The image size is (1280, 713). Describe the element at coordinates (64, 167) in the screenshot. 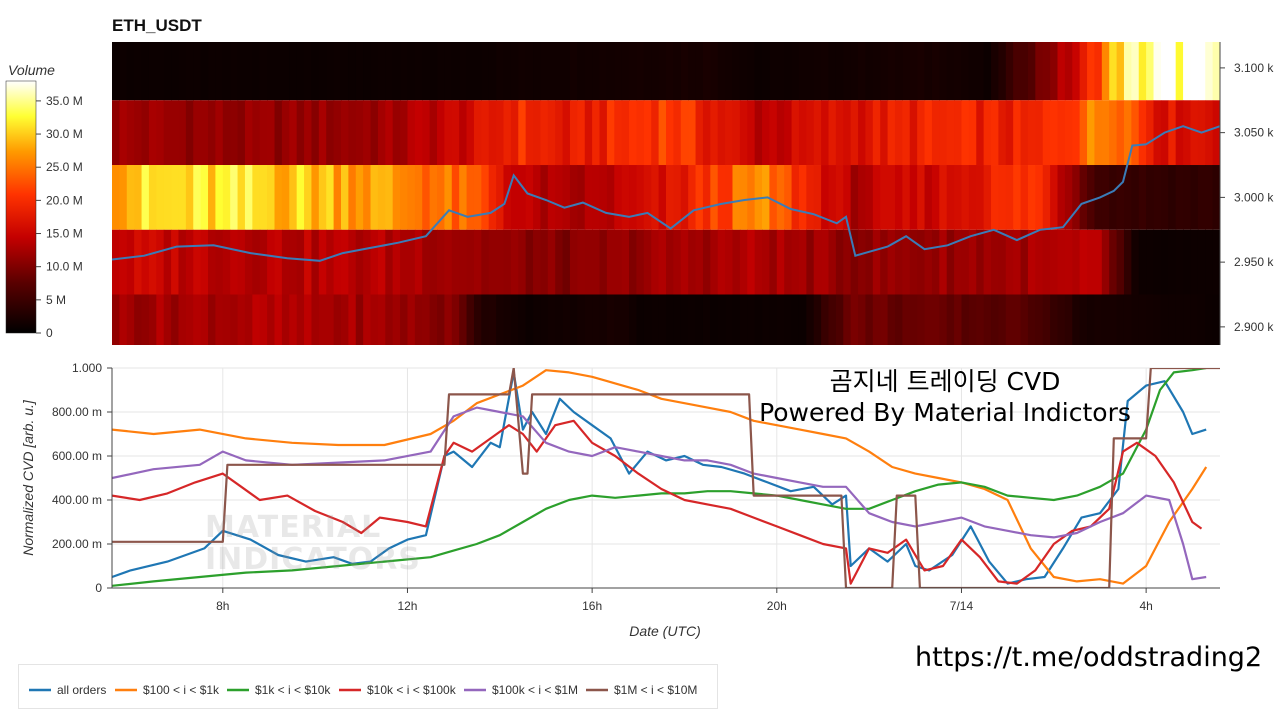

I see `colorbar-tick-label: 25.0 M` at that location.